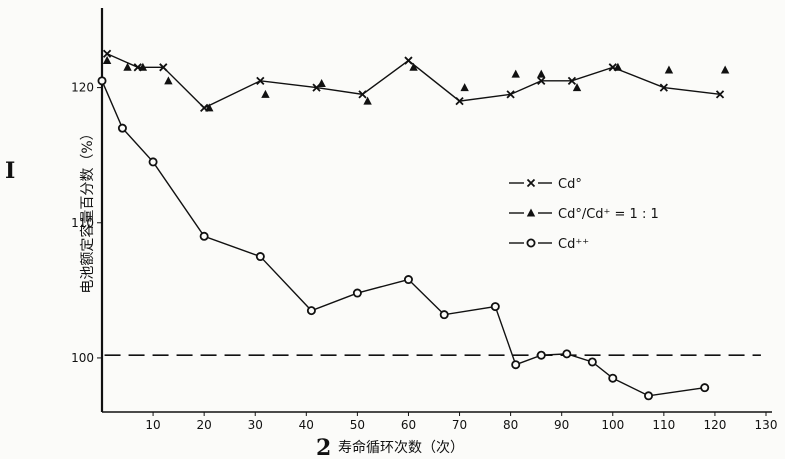 This screenshot has height=459, width=785. What do you see at coordinates (323, 447) in the screenshot?
I see `x-axis-title-prefix: 2` at bounding box center [323, 447].